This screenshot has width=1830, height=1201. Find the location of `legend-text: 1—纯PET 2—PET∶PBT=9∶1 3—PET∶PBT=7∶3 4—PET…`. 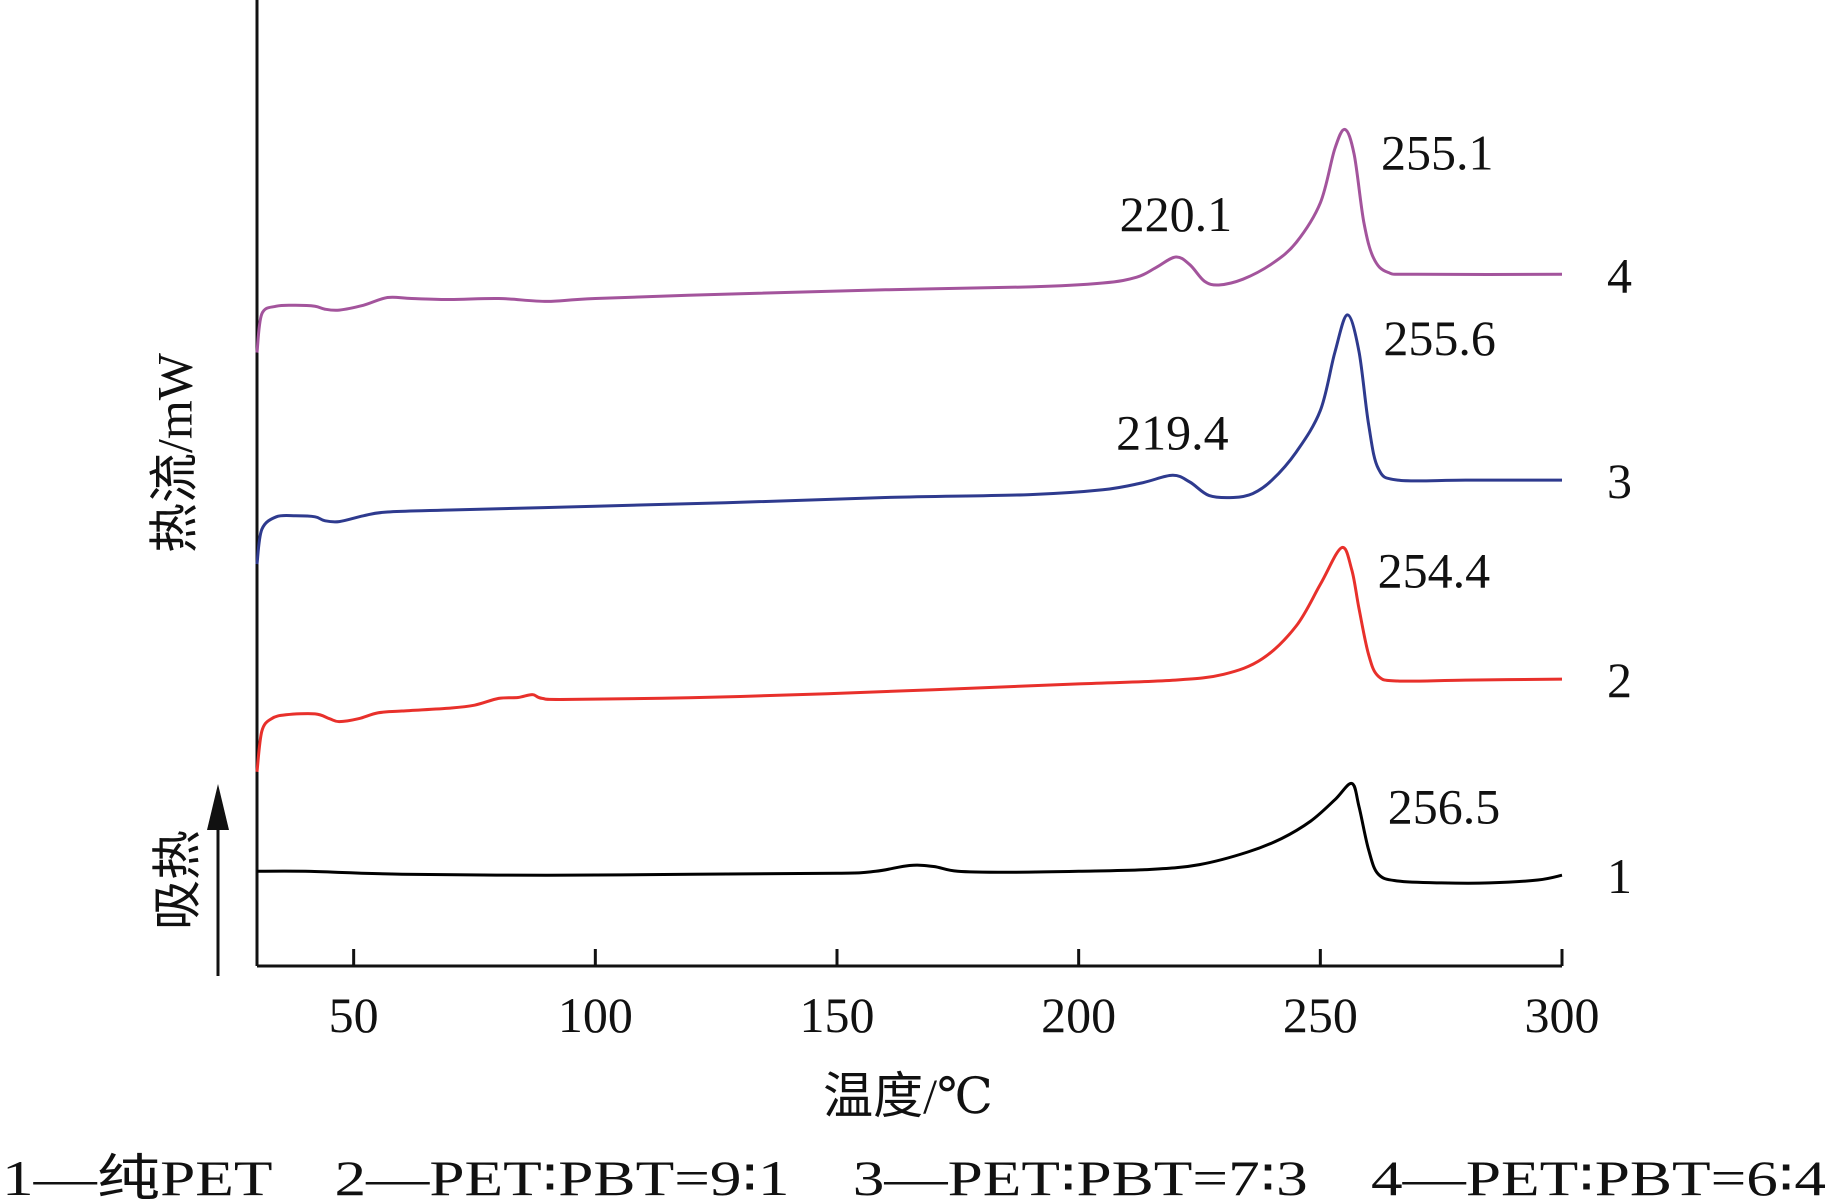

legend-text: 1—纯PET 2—PET∶PBT=9∶1 3—PET∶PBT=7∶3 4—PET… is located at coordinates (914, 1175).